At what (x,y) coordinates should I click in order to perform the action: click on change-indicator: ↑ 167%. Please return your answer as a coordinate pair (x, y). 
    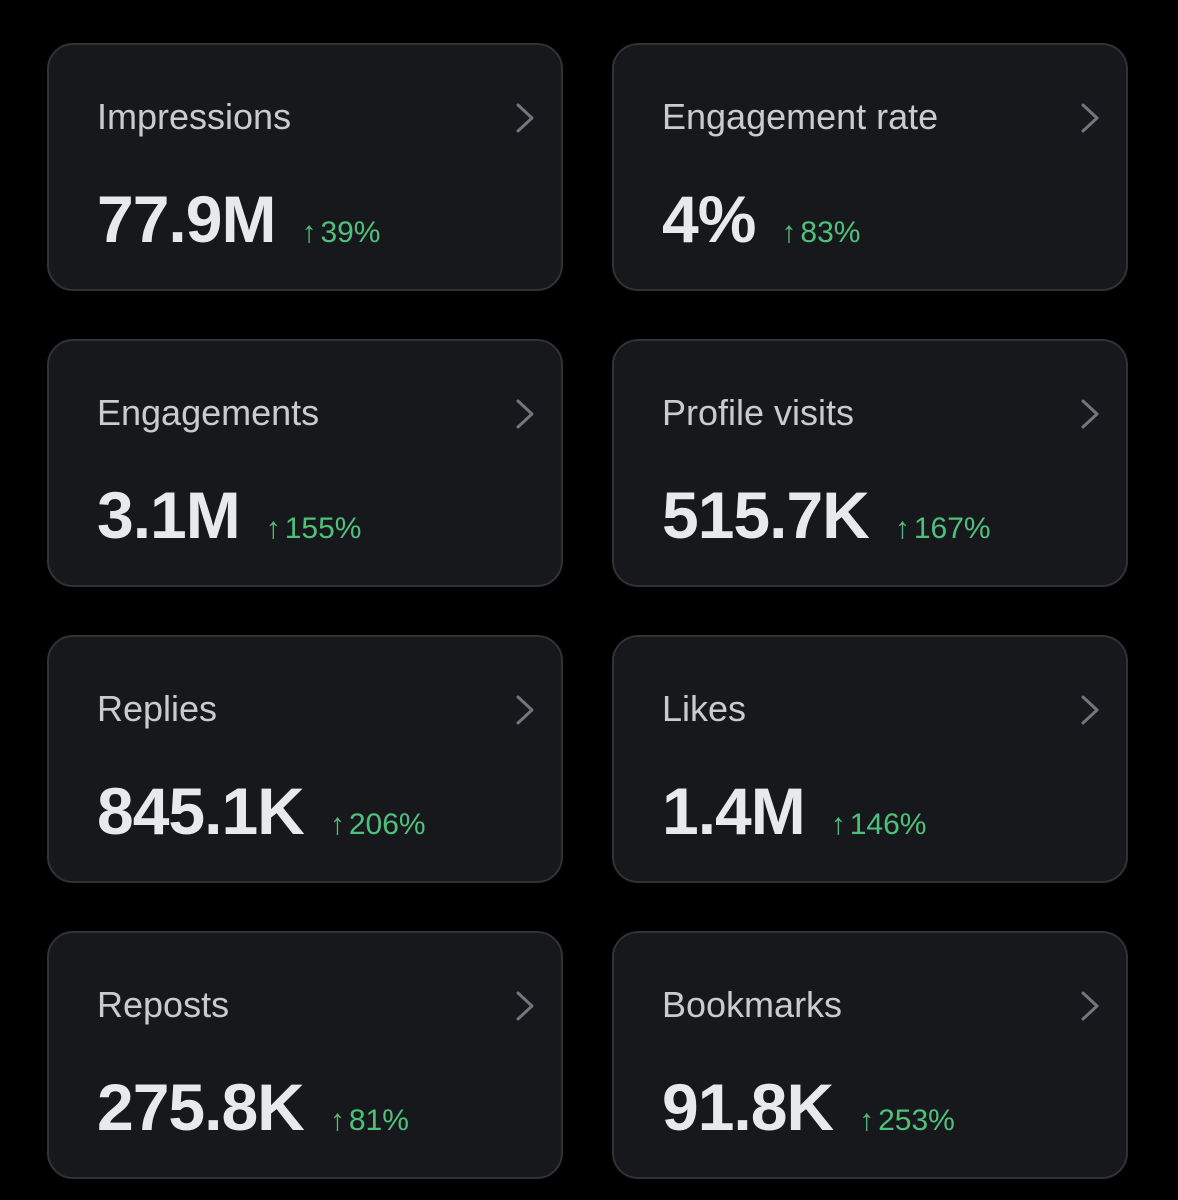
    Looking at the image, I should click on (943, 529).